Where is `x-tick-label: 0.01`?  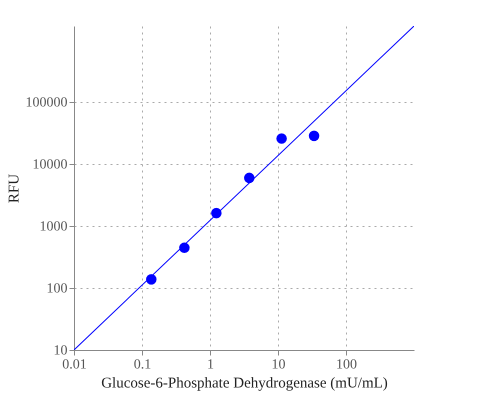 x-tick-label: 0.01 is located at coordinates (74, 365).